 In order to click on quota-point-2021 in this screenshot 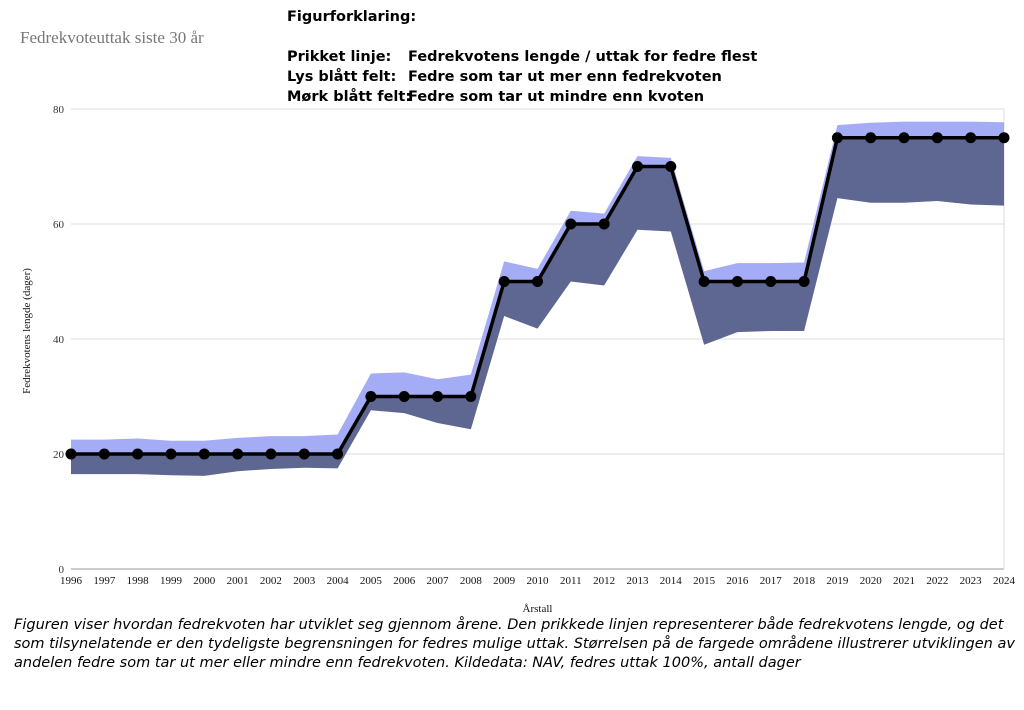, I will do `click(904, 138)`.